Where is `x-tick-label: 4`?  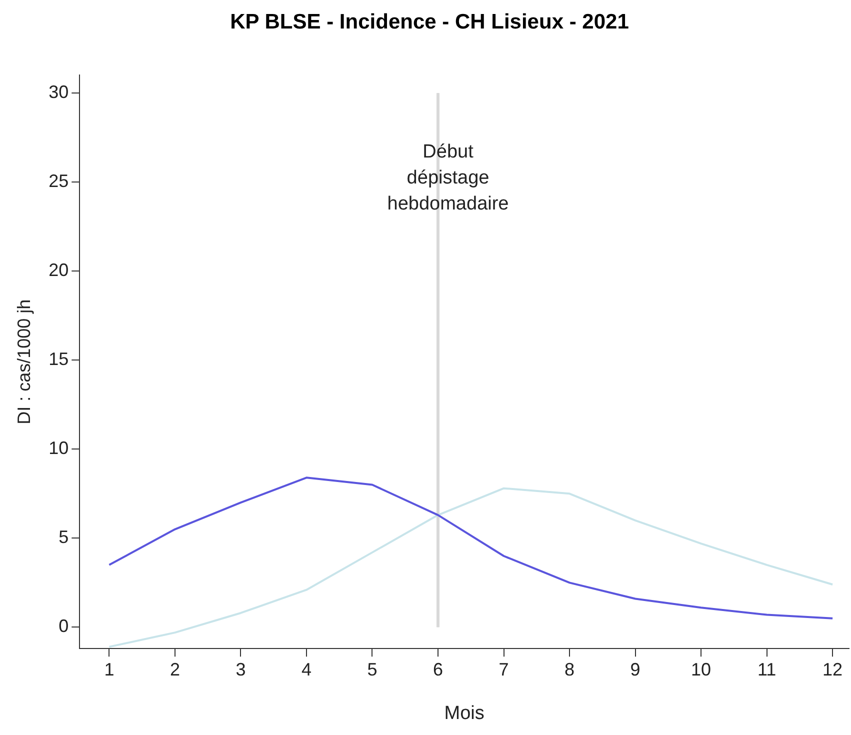
x-tick-label: 4 is located at coordinates (306, 669).